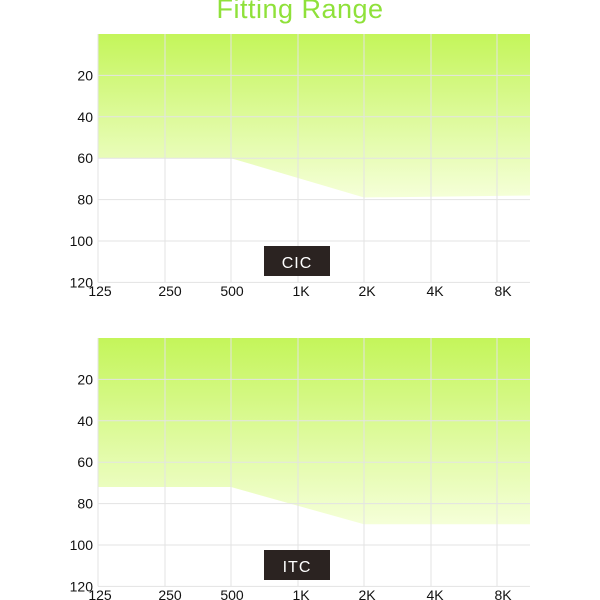  I want to click on hearing-aid-type-label: CIC, so click(297, 263).